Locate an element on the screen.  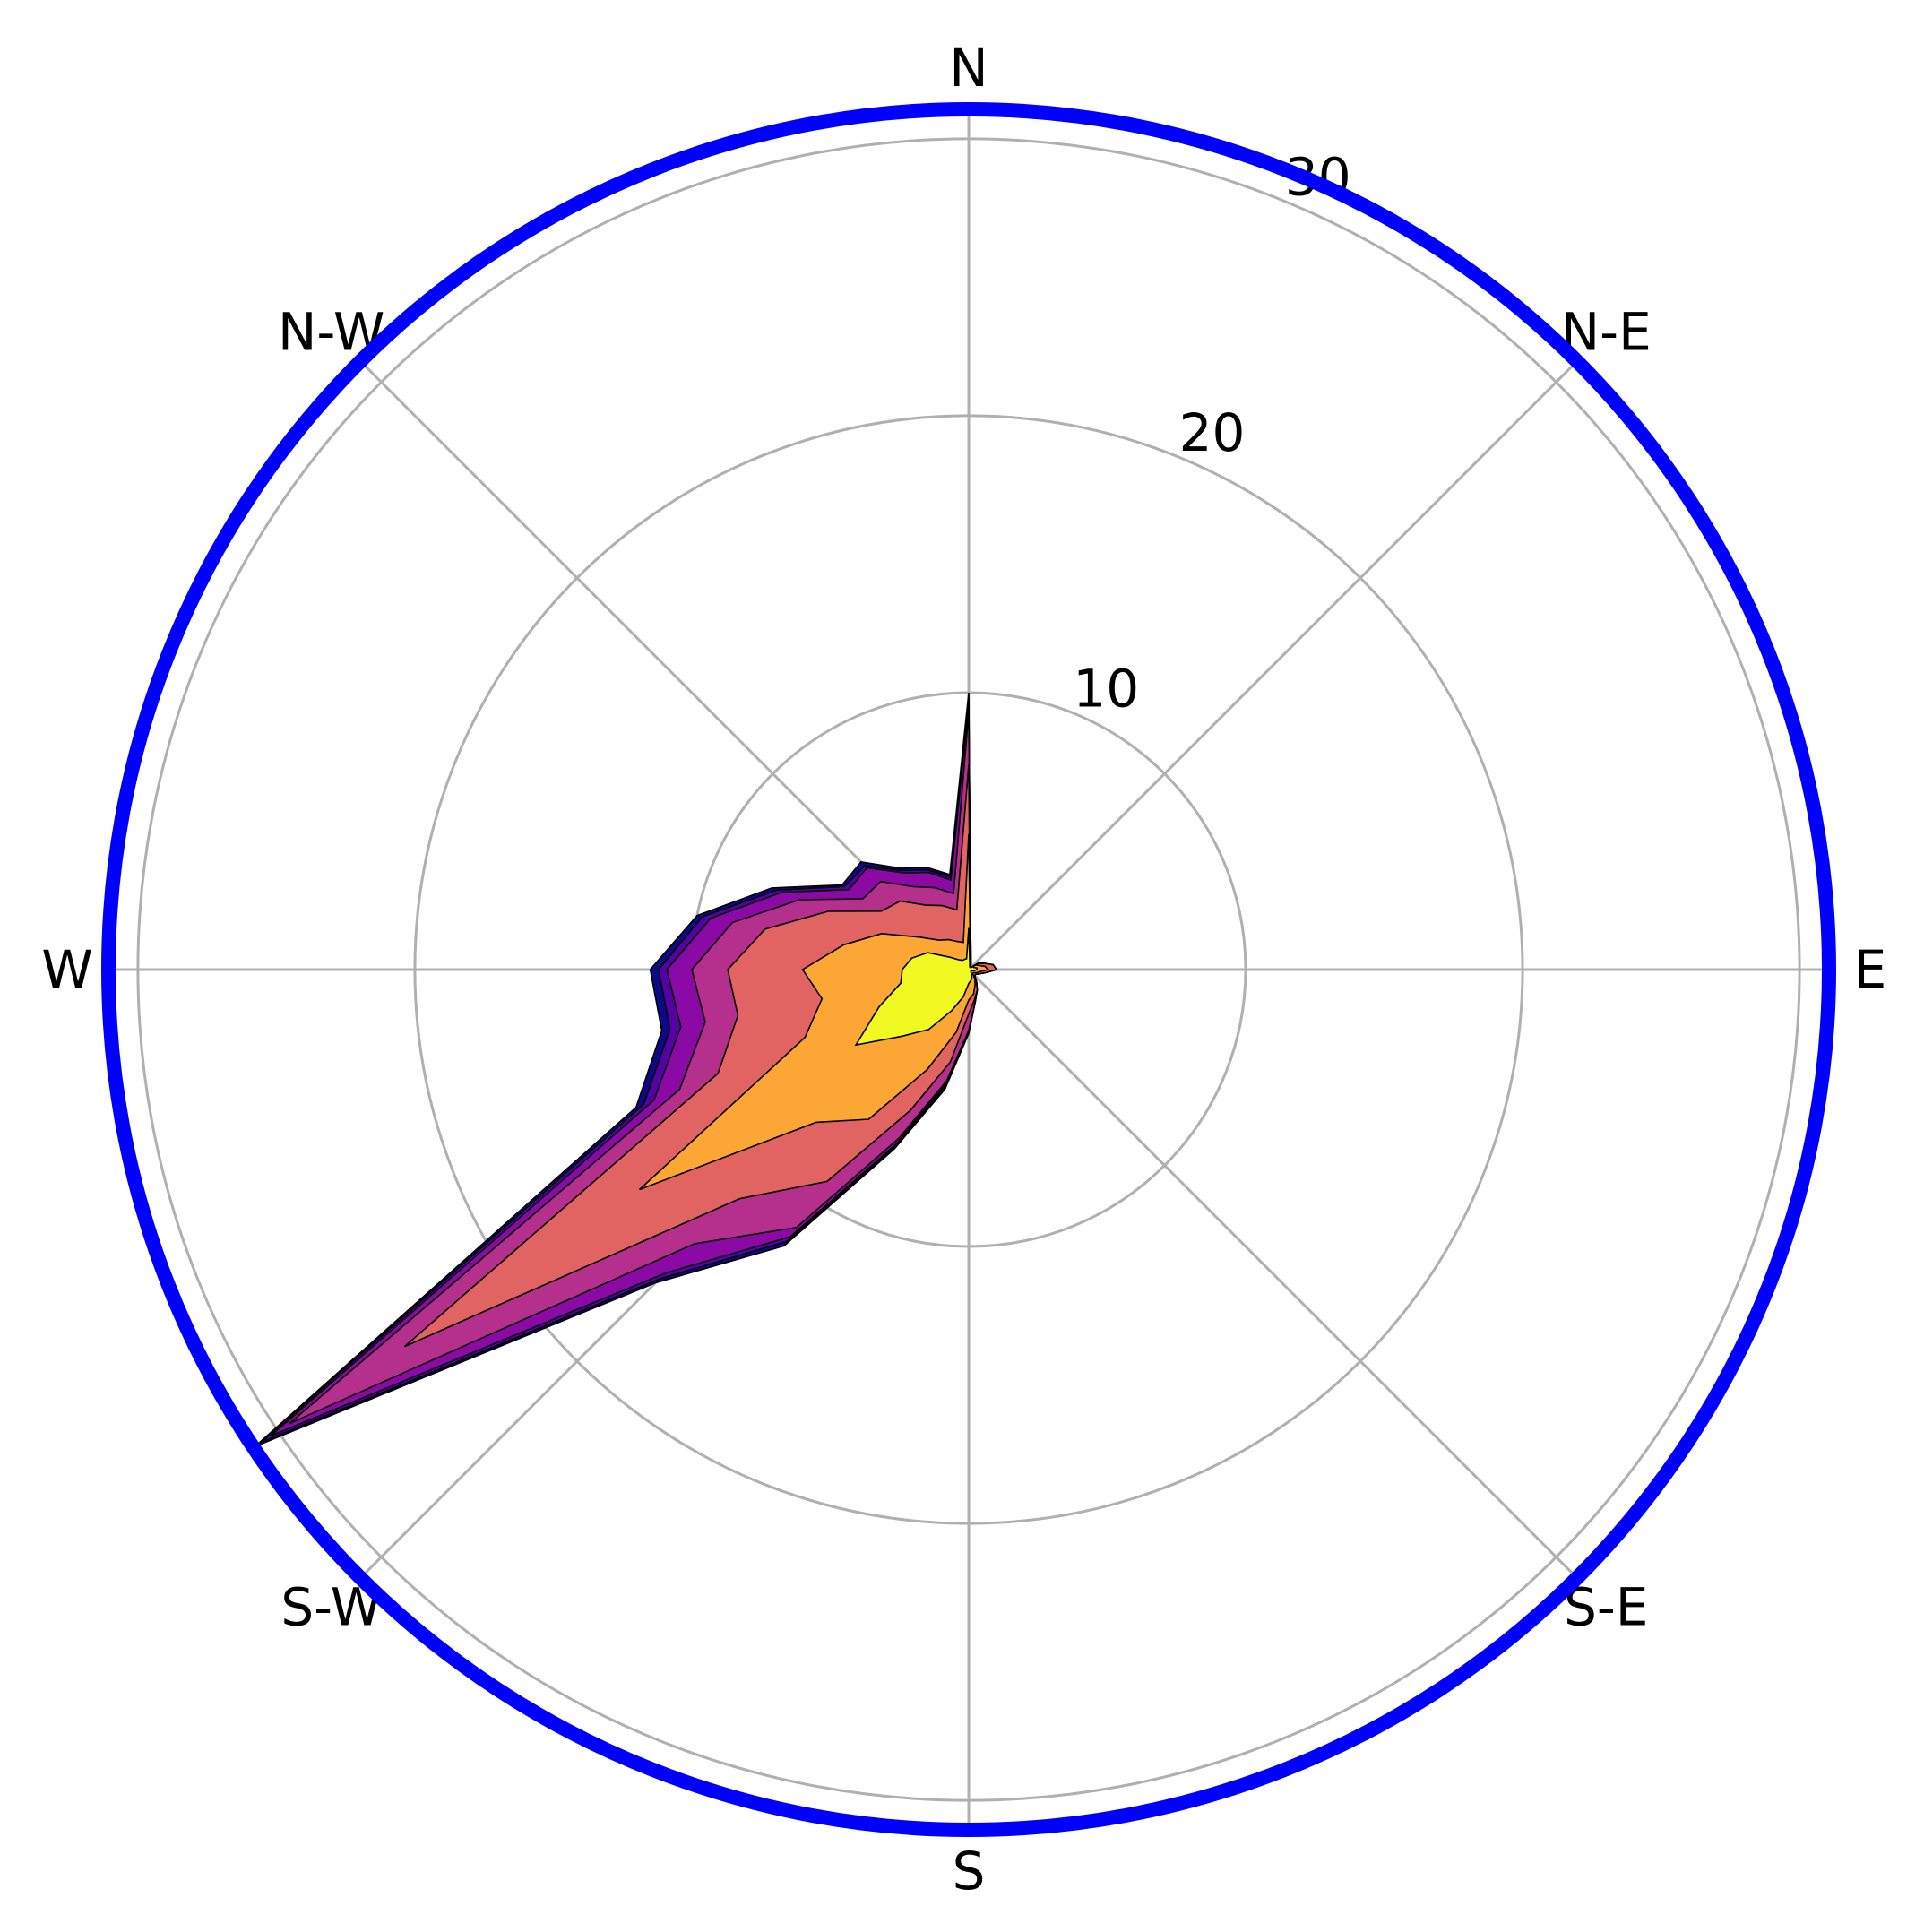
direction-label-w: W is located at coordinates (66, 969).